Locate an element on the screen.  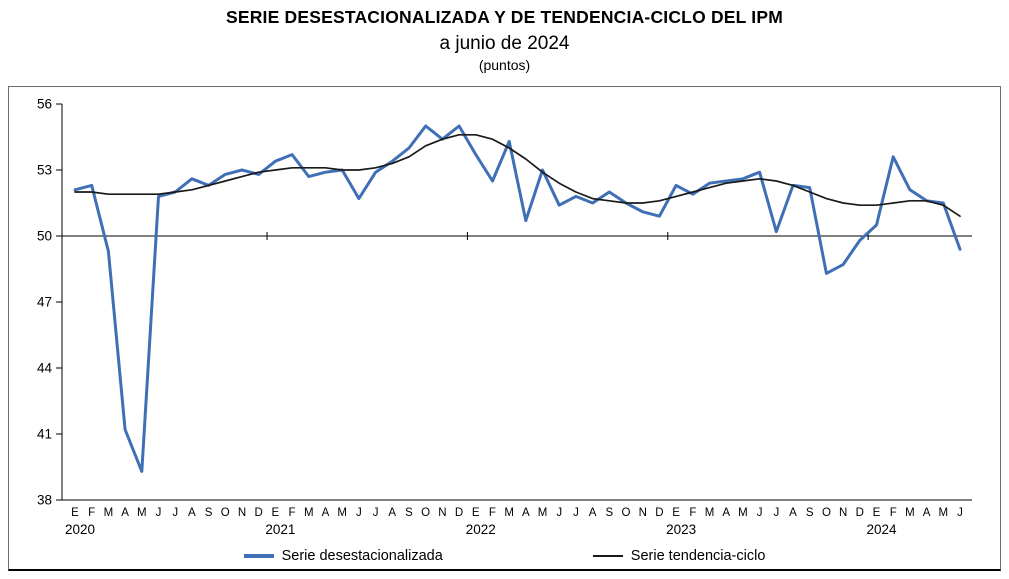
series-line-tendencia-ciclo is located at coordinates (517, 175).